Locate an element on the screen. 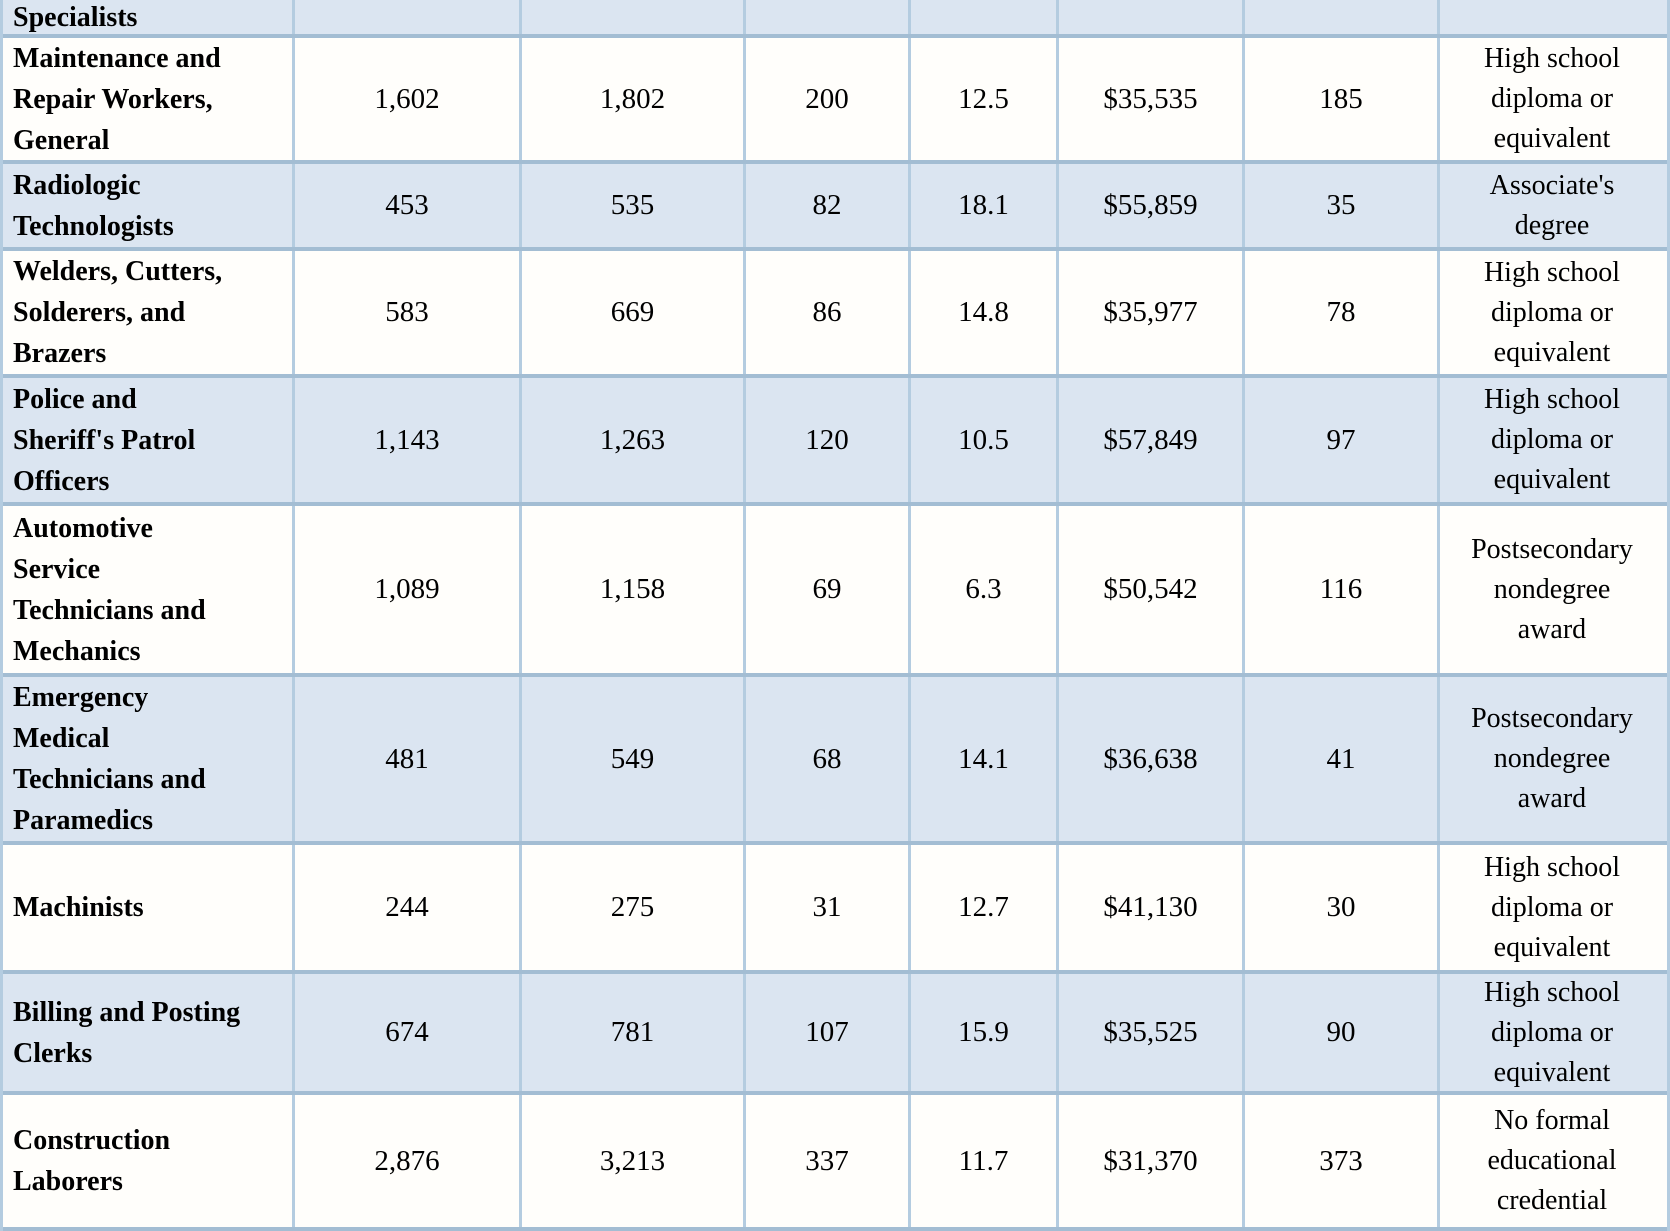  value-cell: 10.5 is located at coordinates (985, 440).